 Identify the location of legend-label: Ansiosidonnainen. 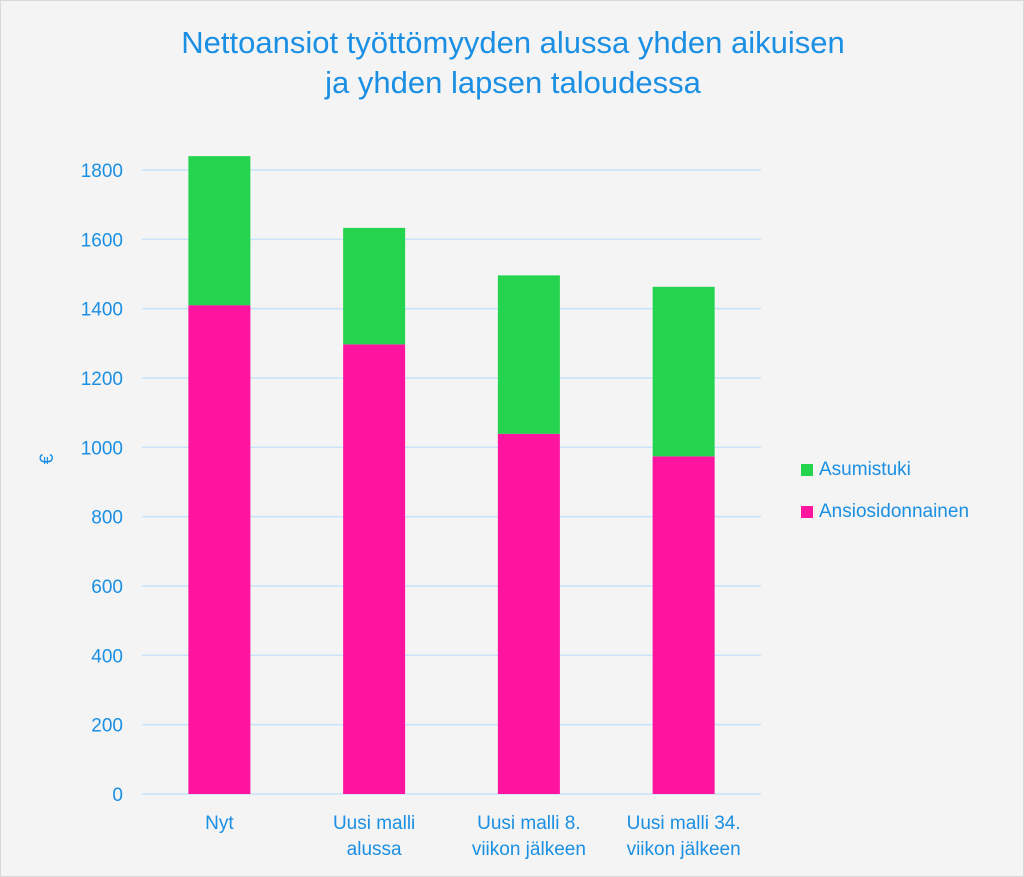
(894, 511).